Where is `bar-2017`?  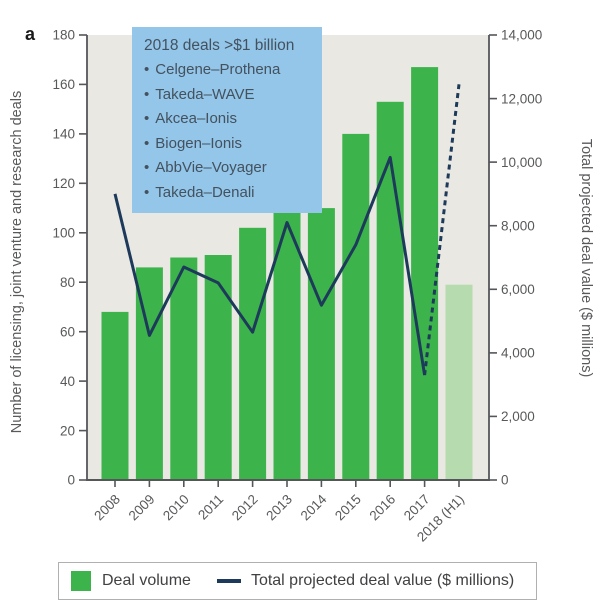 bar-2017 is located at coordinates (425, 273).